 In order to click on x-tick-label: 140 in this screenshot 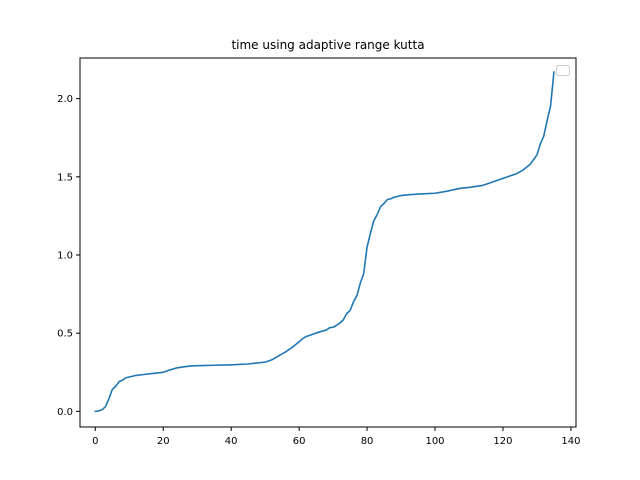, I will do `click(570, 441)`.